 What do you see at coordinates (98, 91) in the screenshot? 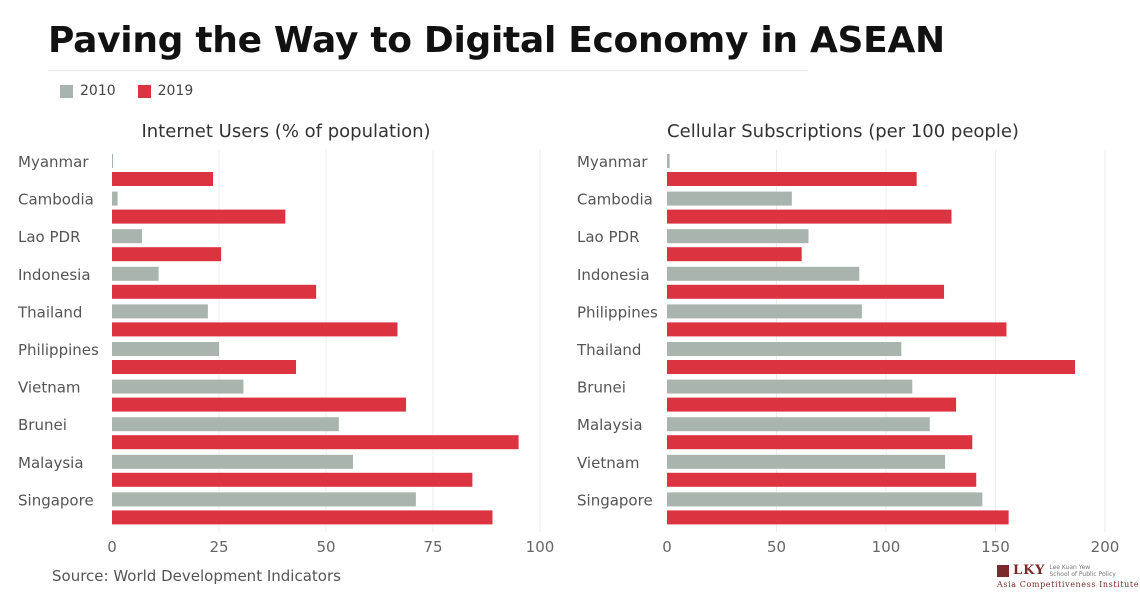
I see `legend-label-2010: 2010` at bounding box center [98, 91].